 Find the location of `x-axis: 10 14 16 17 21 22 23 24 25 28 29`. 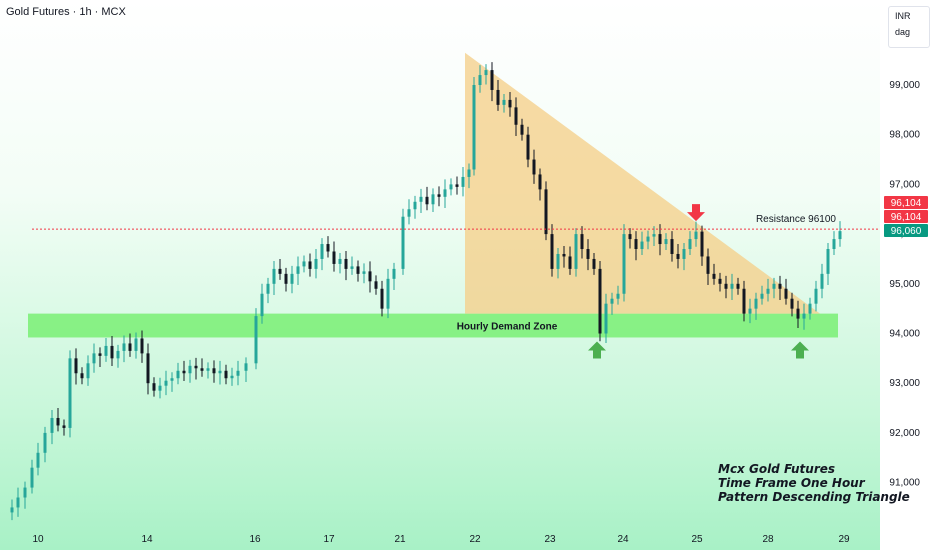

x-axis: 10 14 16 17 21 22 23 24 25 28 29 is located at coordinates (441, 539).